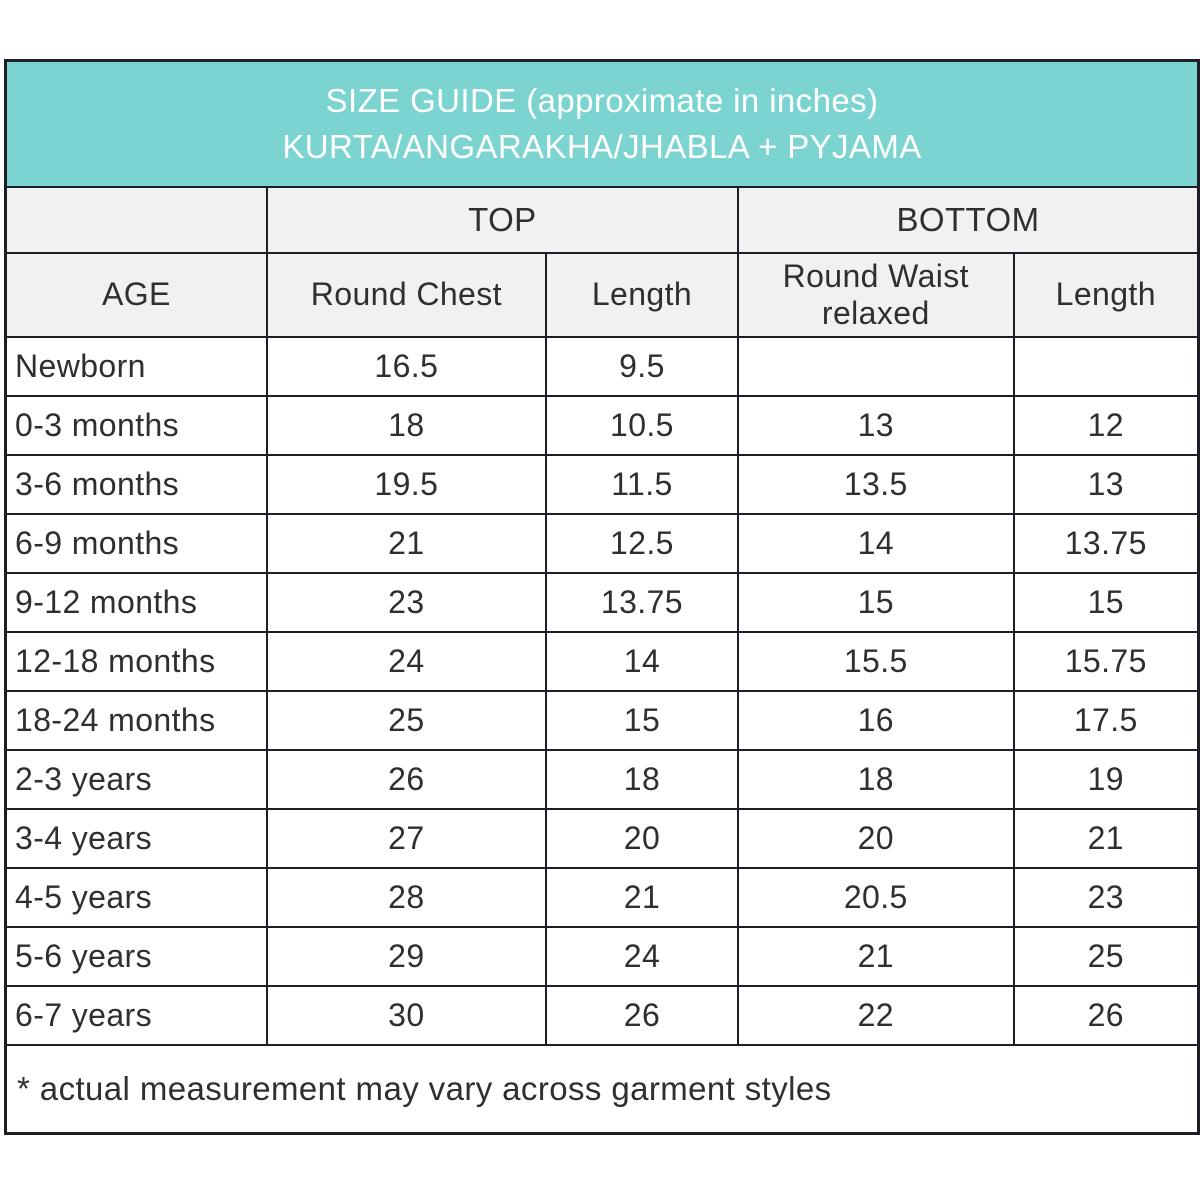 The height and width of the screenshot is (1204, 1204). I want to click on col-header-round-chest: Round Chest, so click(406, 295).